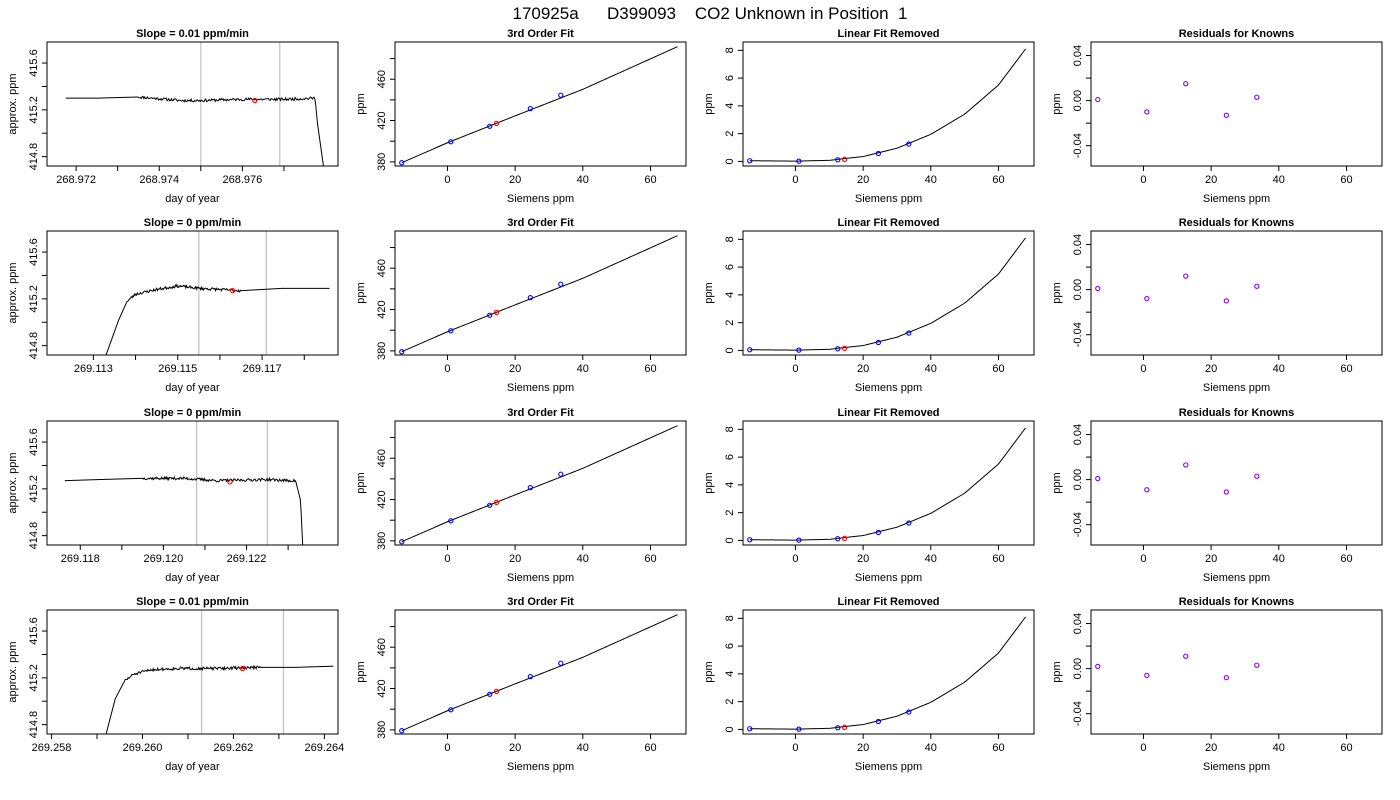 This screenshot has width=1400, height=800. Describe the element at coordinates (730, 106) in the screenshot. I see `y-tick-label: 4` at that location.